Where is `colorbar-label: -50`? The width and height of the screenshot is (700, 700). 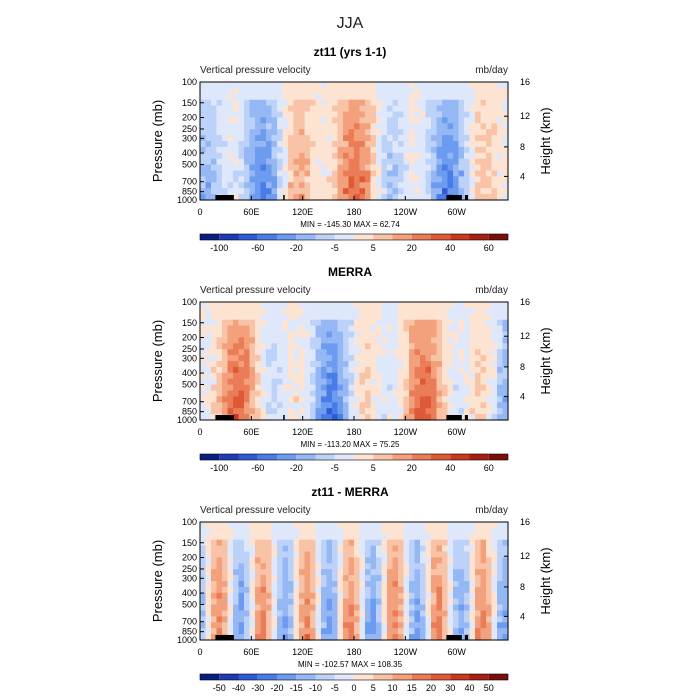
colorbar-label: -50 is located at coordinates (219, 688).